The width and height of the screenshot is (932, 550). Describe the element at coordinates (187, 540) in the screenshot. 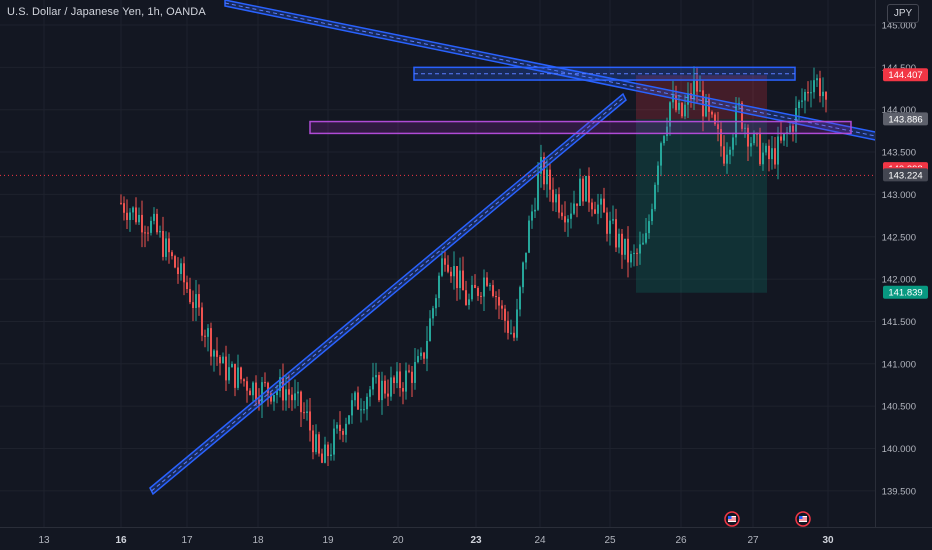

I see `x-tick-label: 17` at that location.